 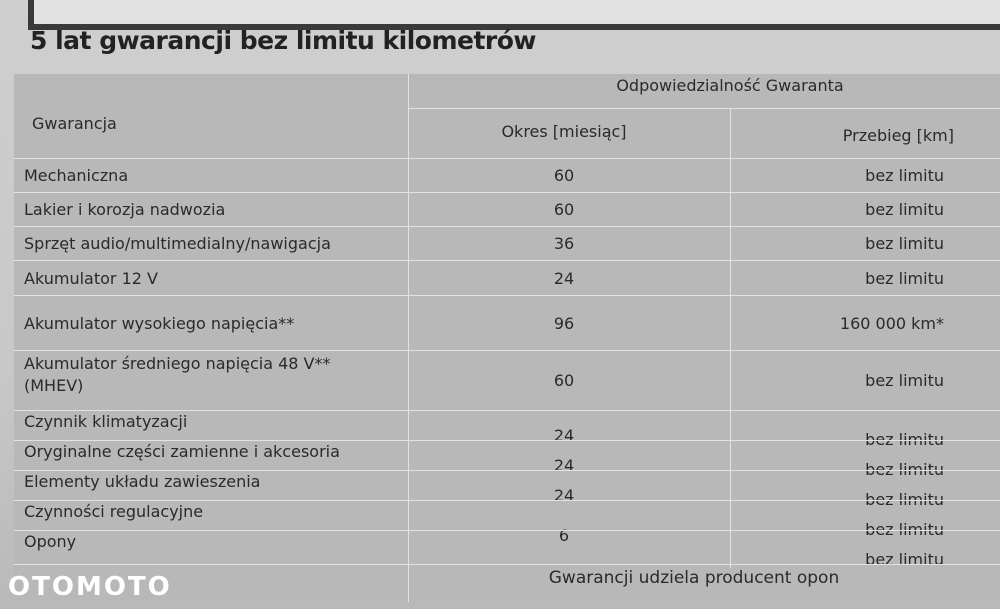 I want to click on header-okres: Okres [miesiąc], so click(x=564, y=131).